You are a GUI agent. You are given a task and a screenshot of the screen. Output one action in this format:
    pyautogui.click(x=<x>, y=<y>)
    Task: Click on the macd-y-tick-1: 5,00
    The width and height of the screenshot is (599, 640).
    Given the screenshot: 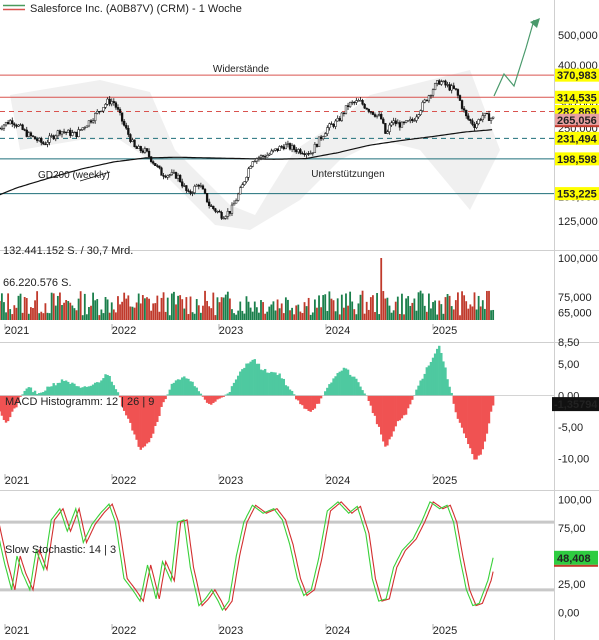 What is the action you would take?
    pyautogui.click(x=568, y=365)
    